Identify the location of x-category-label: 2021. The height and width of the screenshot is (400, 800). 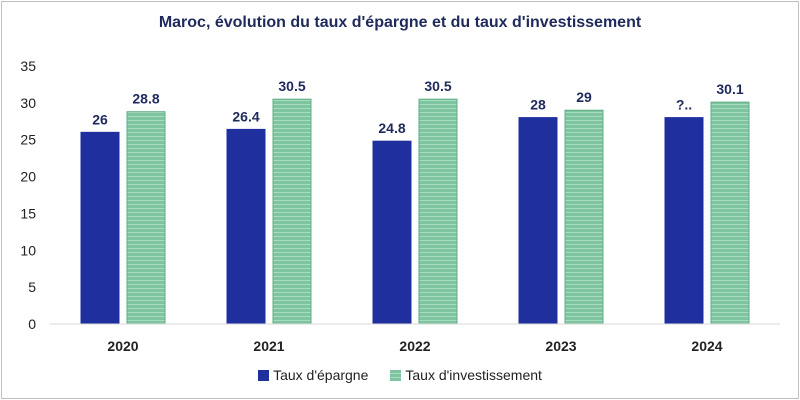
(268, 346).